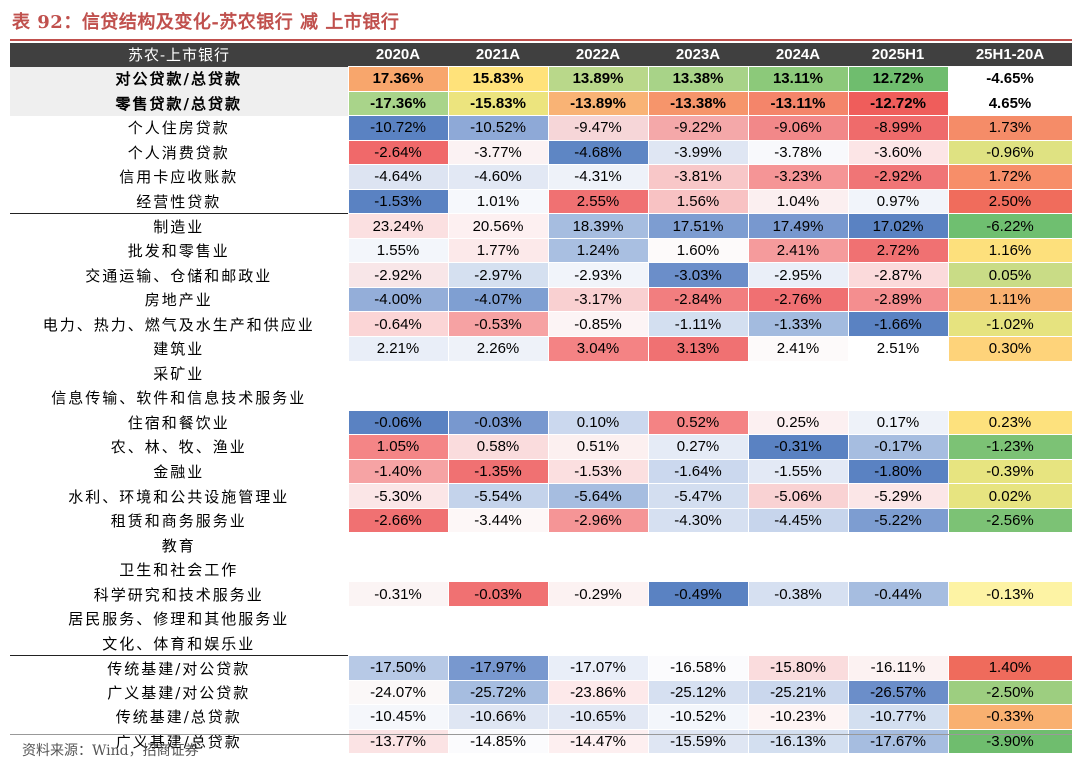 Image resolution: width=1080 pixels, height=778 pixels. I want to click on value-cell: 1.56%, so click(698, 201).